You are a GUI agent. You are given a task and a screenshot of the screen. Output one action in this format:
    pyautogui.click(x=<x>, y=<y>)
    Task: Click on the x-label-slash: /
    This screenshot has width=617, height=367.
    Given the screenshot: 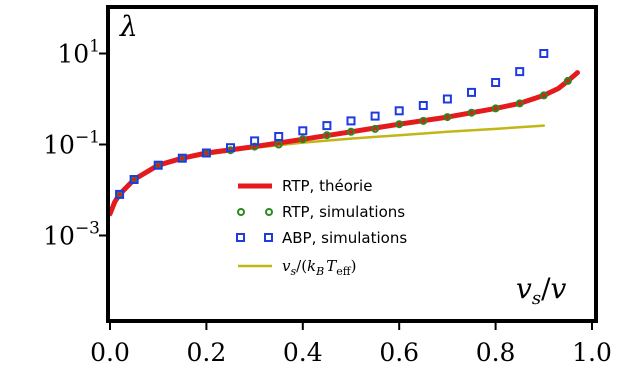 What is the action you would take?
    pyautogui.click(x=546, y=288)
    